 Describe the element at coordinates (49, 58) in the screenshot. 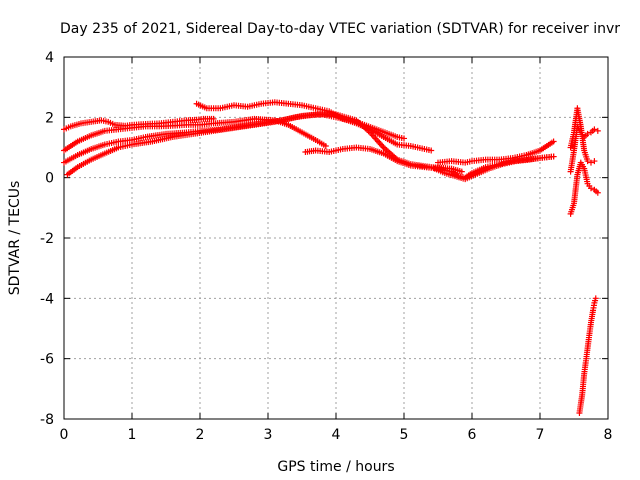

I see `y-tick-label: 4` at that location.